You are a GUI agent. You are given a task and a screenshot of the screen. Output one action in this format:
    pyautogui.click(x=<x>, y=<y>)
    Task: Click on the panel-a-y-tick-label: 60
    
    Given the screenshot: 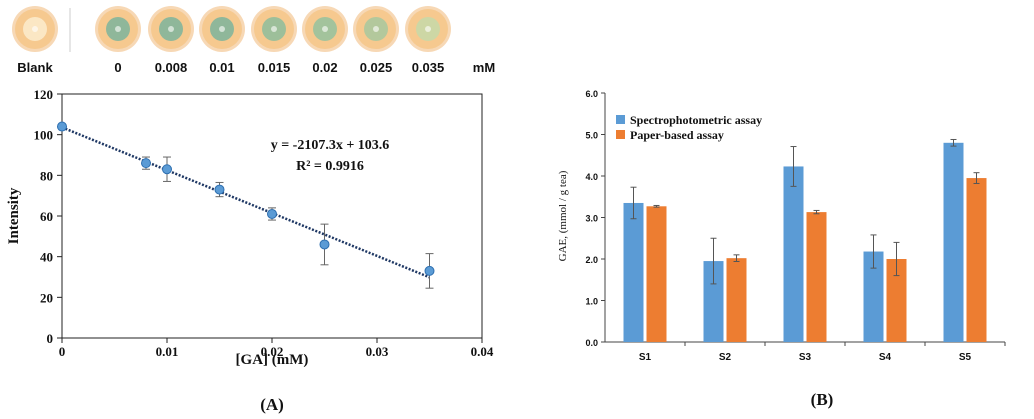 What is the action you would take?
    pyautogui.click(x=46, y=216)
    